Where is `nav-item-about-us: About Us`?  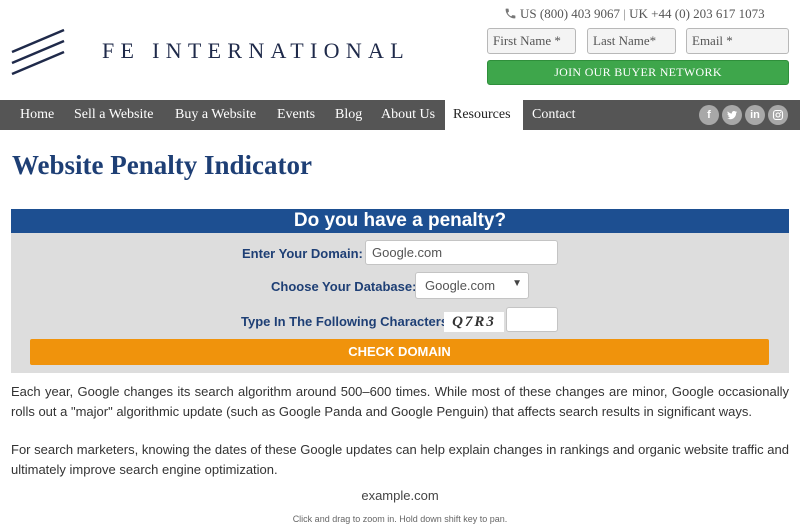 nav-item-about-us: About Us is located at coordinates (408, 114).